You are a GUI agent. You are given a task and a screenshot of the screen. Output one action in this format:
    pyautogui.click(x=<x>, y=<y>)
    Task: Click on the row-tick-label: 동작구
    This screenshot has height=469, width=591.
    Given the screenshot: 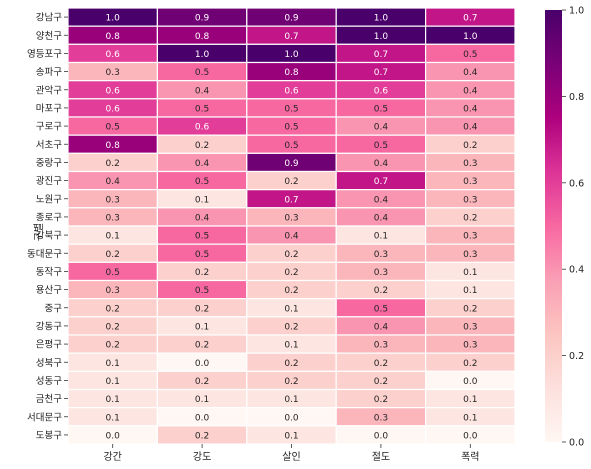 What is the action you would take?
    pyautogui.click(x=49, y=272)
    